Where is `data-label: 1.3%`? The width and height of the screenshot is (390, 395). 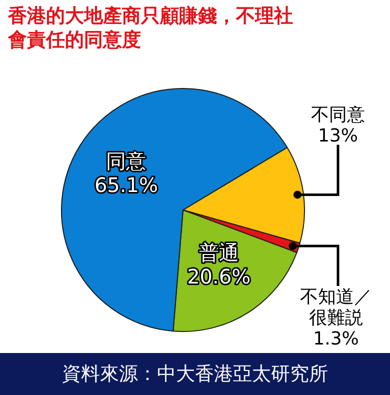 data-label: 1.3% is located at coordinates (336, 339).